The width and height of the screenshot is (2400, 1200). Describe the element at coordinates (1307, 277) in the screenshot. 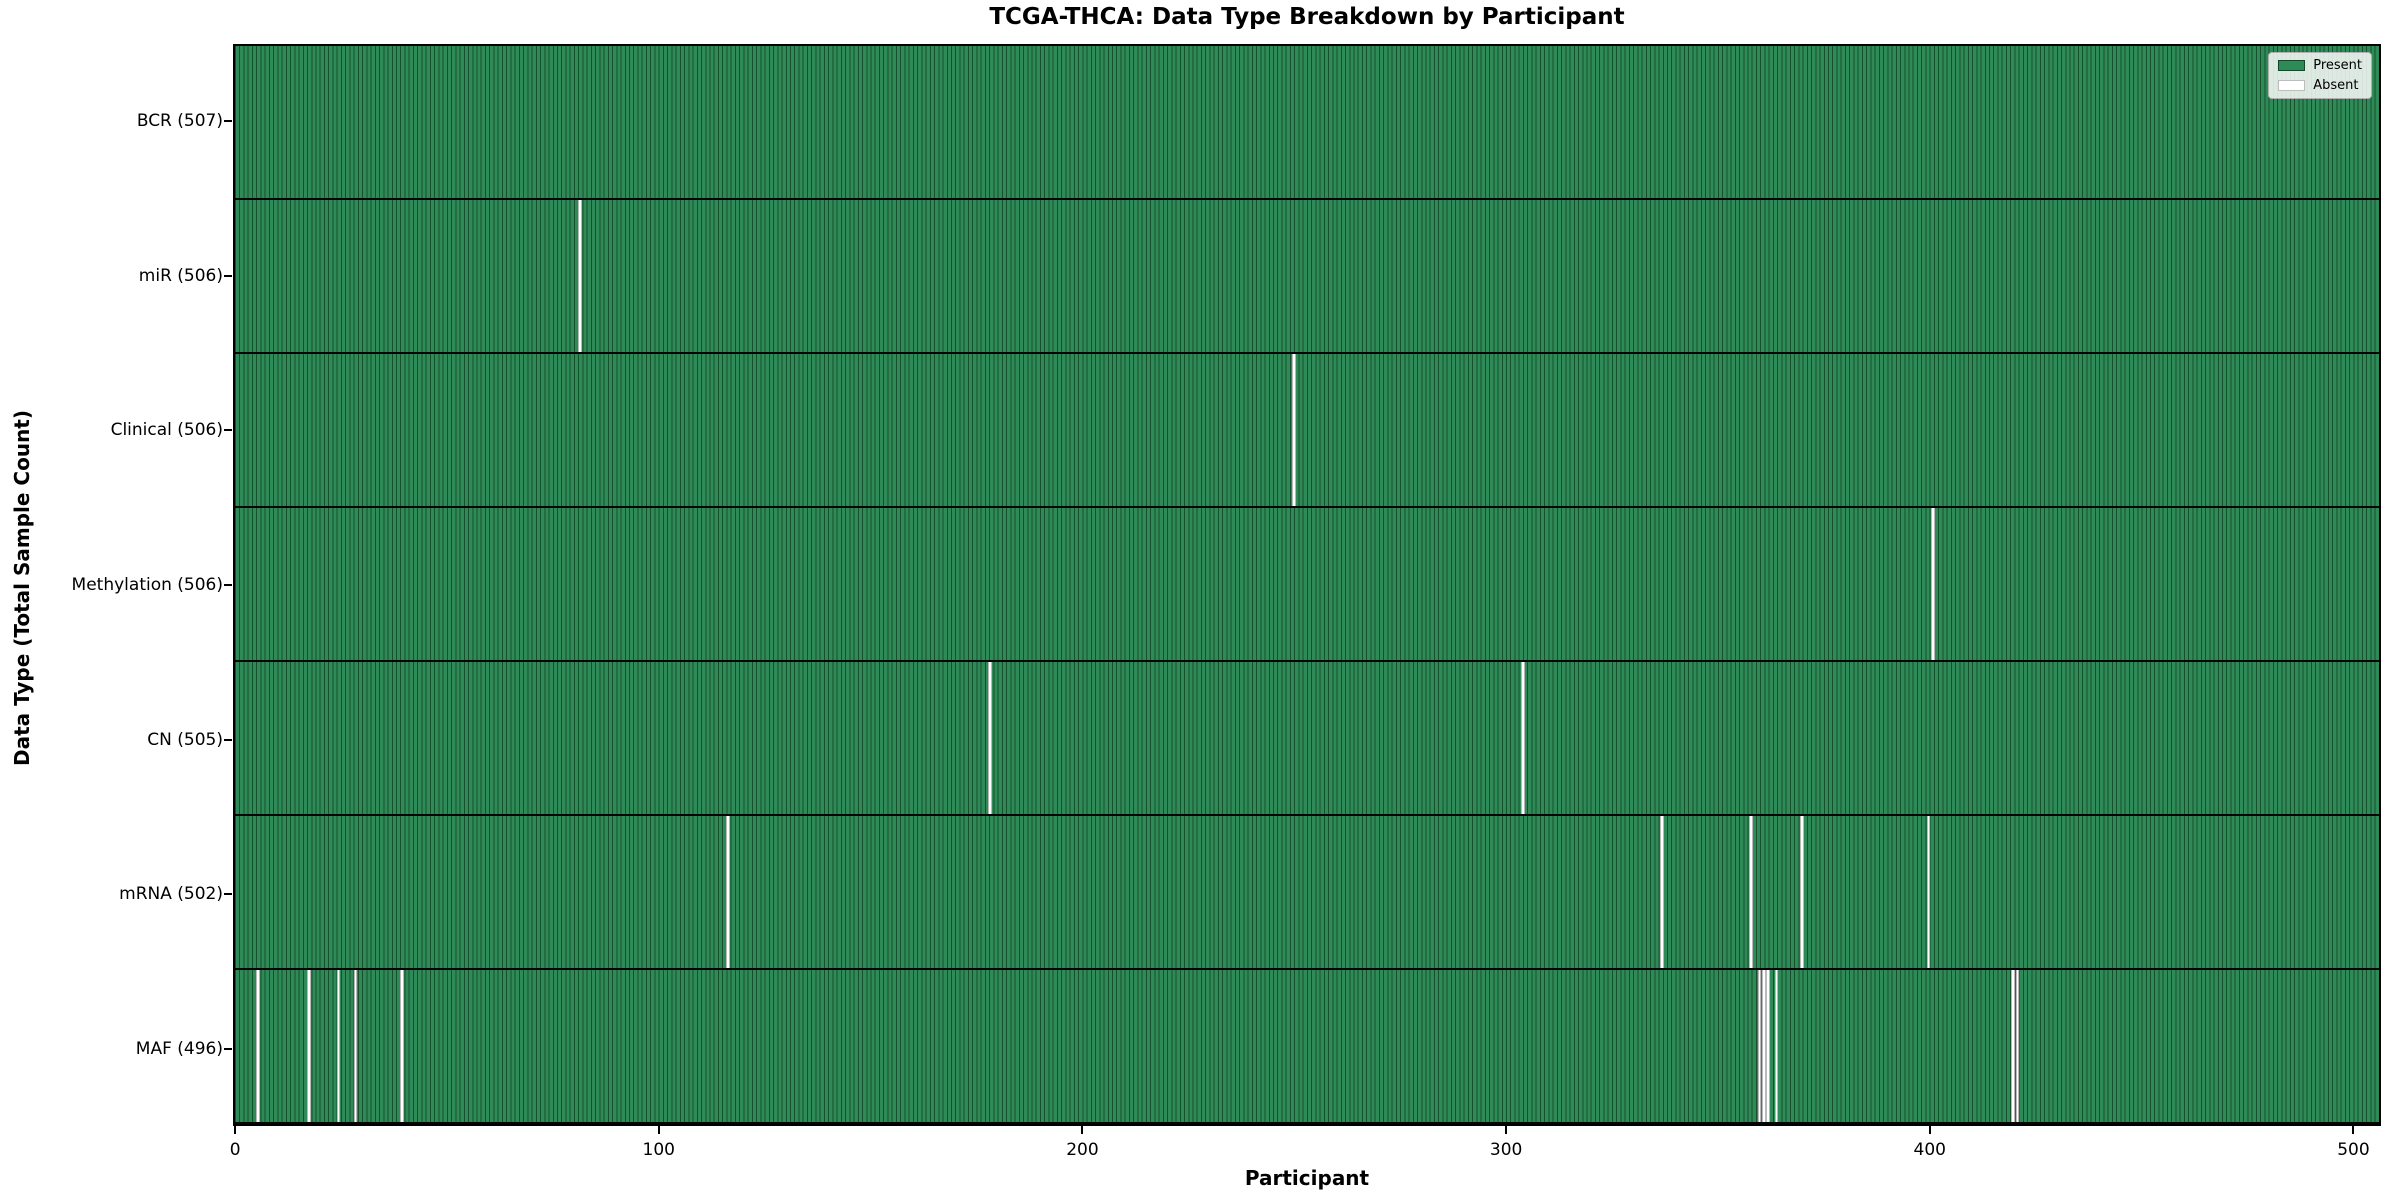

I see `datatype-row-miR` at that location.